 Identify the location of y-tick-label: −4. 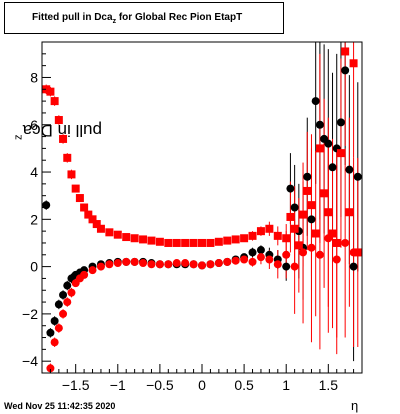
(30, 361).